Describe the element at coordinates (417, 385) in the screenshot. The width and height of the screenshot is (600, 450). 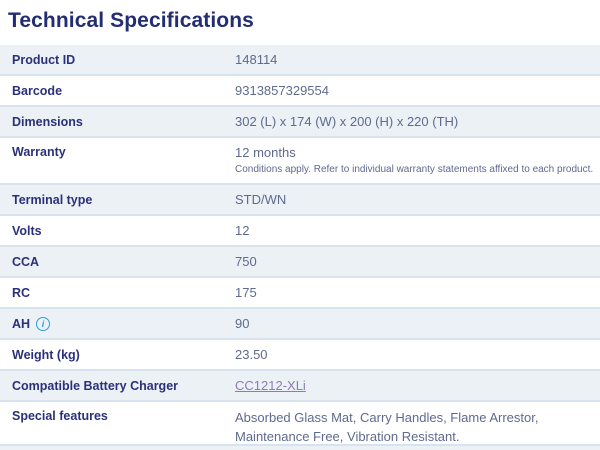
I see `spec-value: CC1212-XLi` at that location.